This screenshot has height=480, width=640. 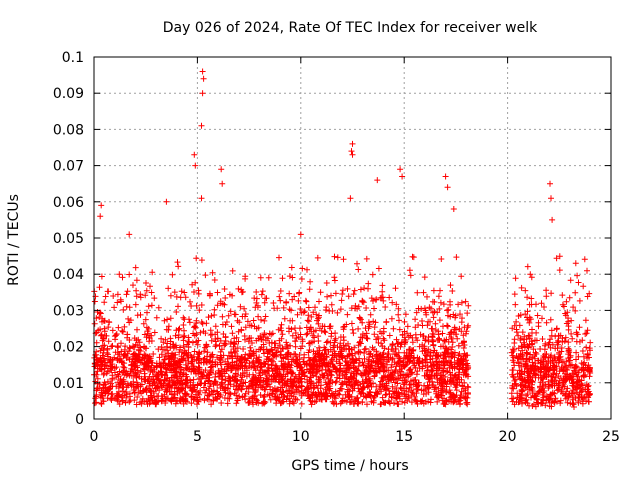 What do you see at coordinates (14, 240) in the screenshot?
I see `y-axis-label: ROTI / TECUs` at bounding box center [14, 240].